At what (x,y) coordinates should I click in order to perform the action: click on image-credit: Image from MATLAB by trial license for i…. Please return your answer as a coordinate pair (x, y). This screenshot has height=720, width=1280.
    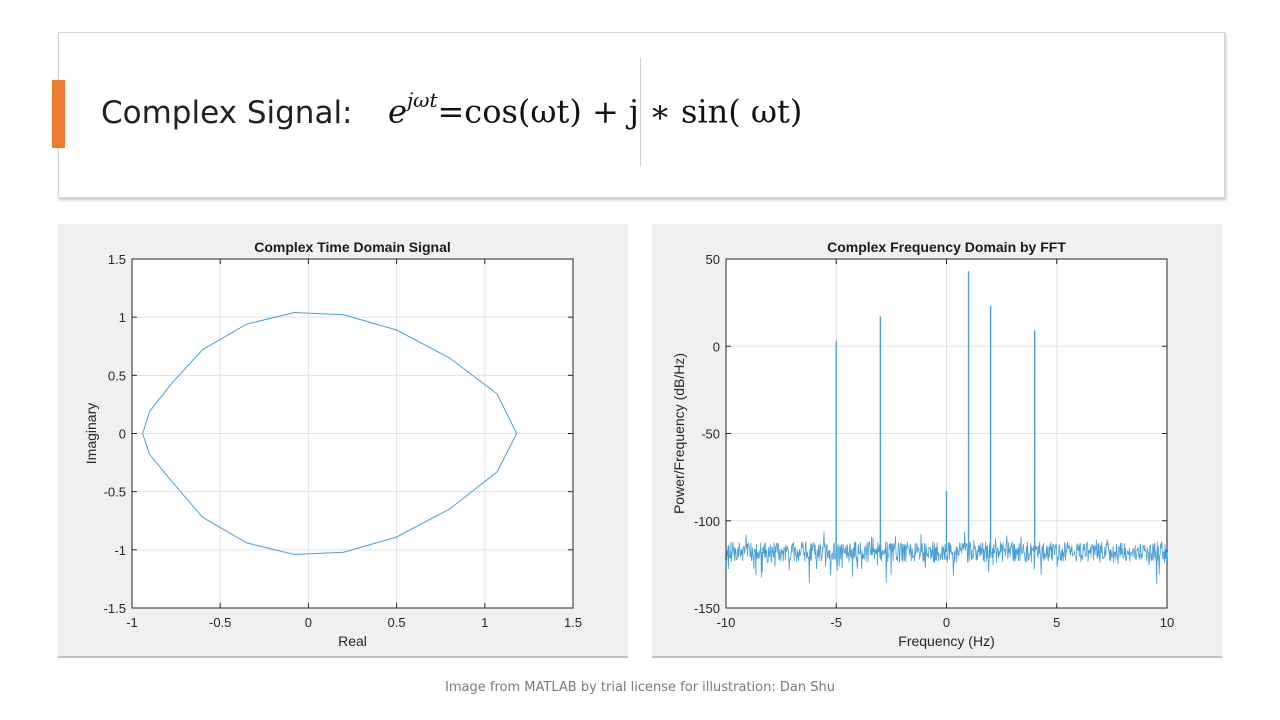
    Looking at the image, I should click on (640, 687).